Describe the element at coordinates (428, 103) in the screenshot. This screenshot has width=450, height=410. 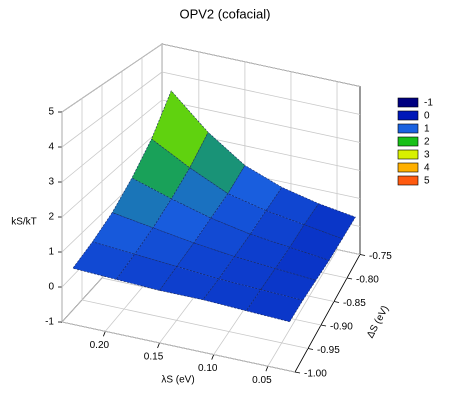
I see `legend-label: -1` at that location.